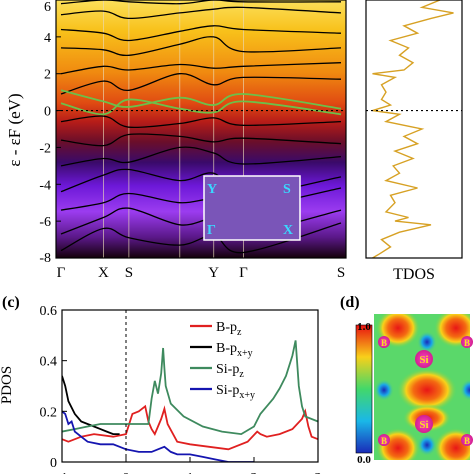 This screenshot has height=474, width=474. What do you see at coordinates (14, 129) in the screenshot?
I see `band-y-axis-label: ε - εF (eV)` at bounding box center [14, 129].